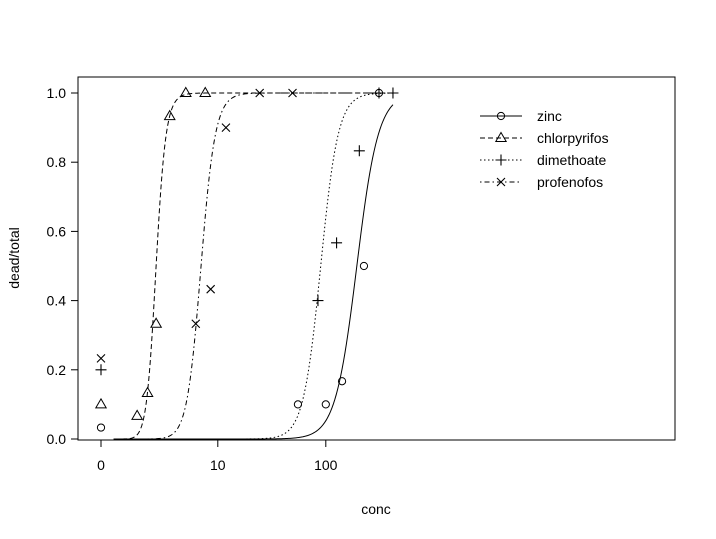 The height and width of the screenshot is (539, 716). I want to click on x-axis-label: conc, so click(376, 509).